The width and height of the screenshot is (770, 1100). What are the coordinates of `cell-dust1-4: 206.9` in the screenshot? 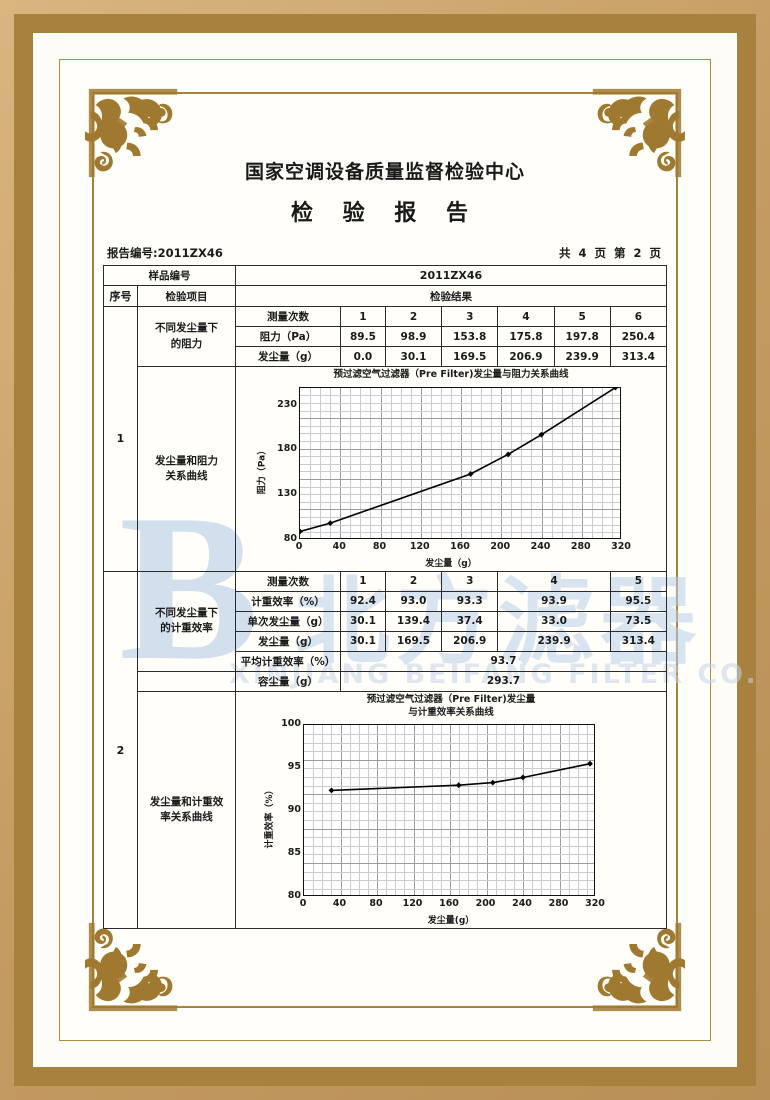 It's located at (526, 356).